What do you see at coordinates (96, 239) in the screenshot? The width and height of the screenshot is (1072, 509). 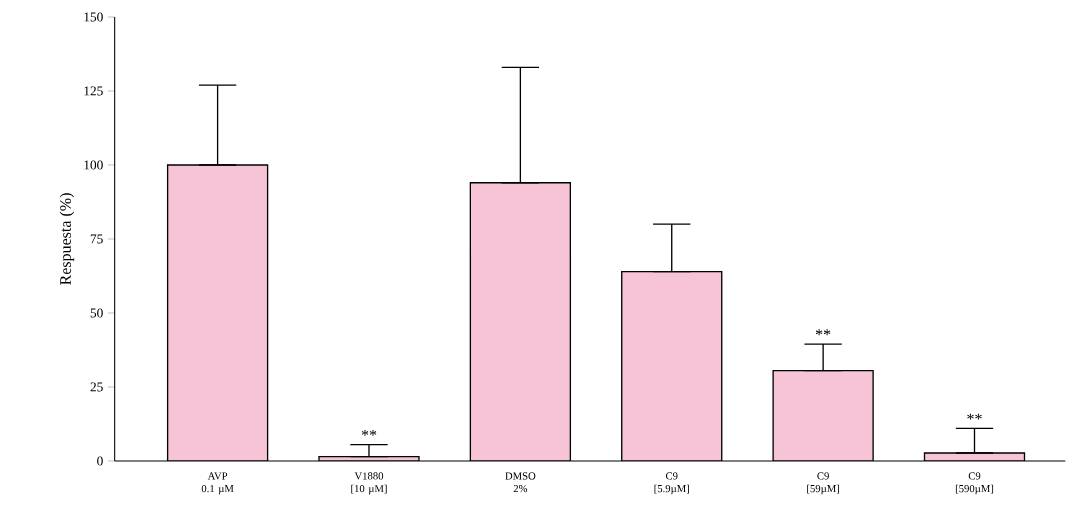 I see `y-tick-label: 75` at bounding box center [96, 239].